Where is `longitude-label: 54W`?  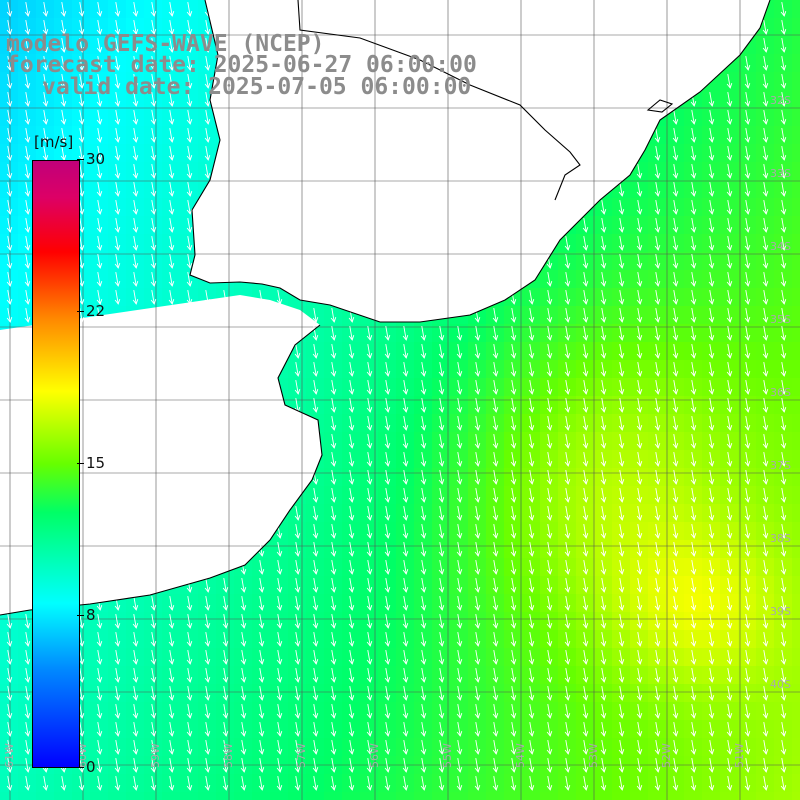 longitude-label: 54W is located at coordinates (520, 755).